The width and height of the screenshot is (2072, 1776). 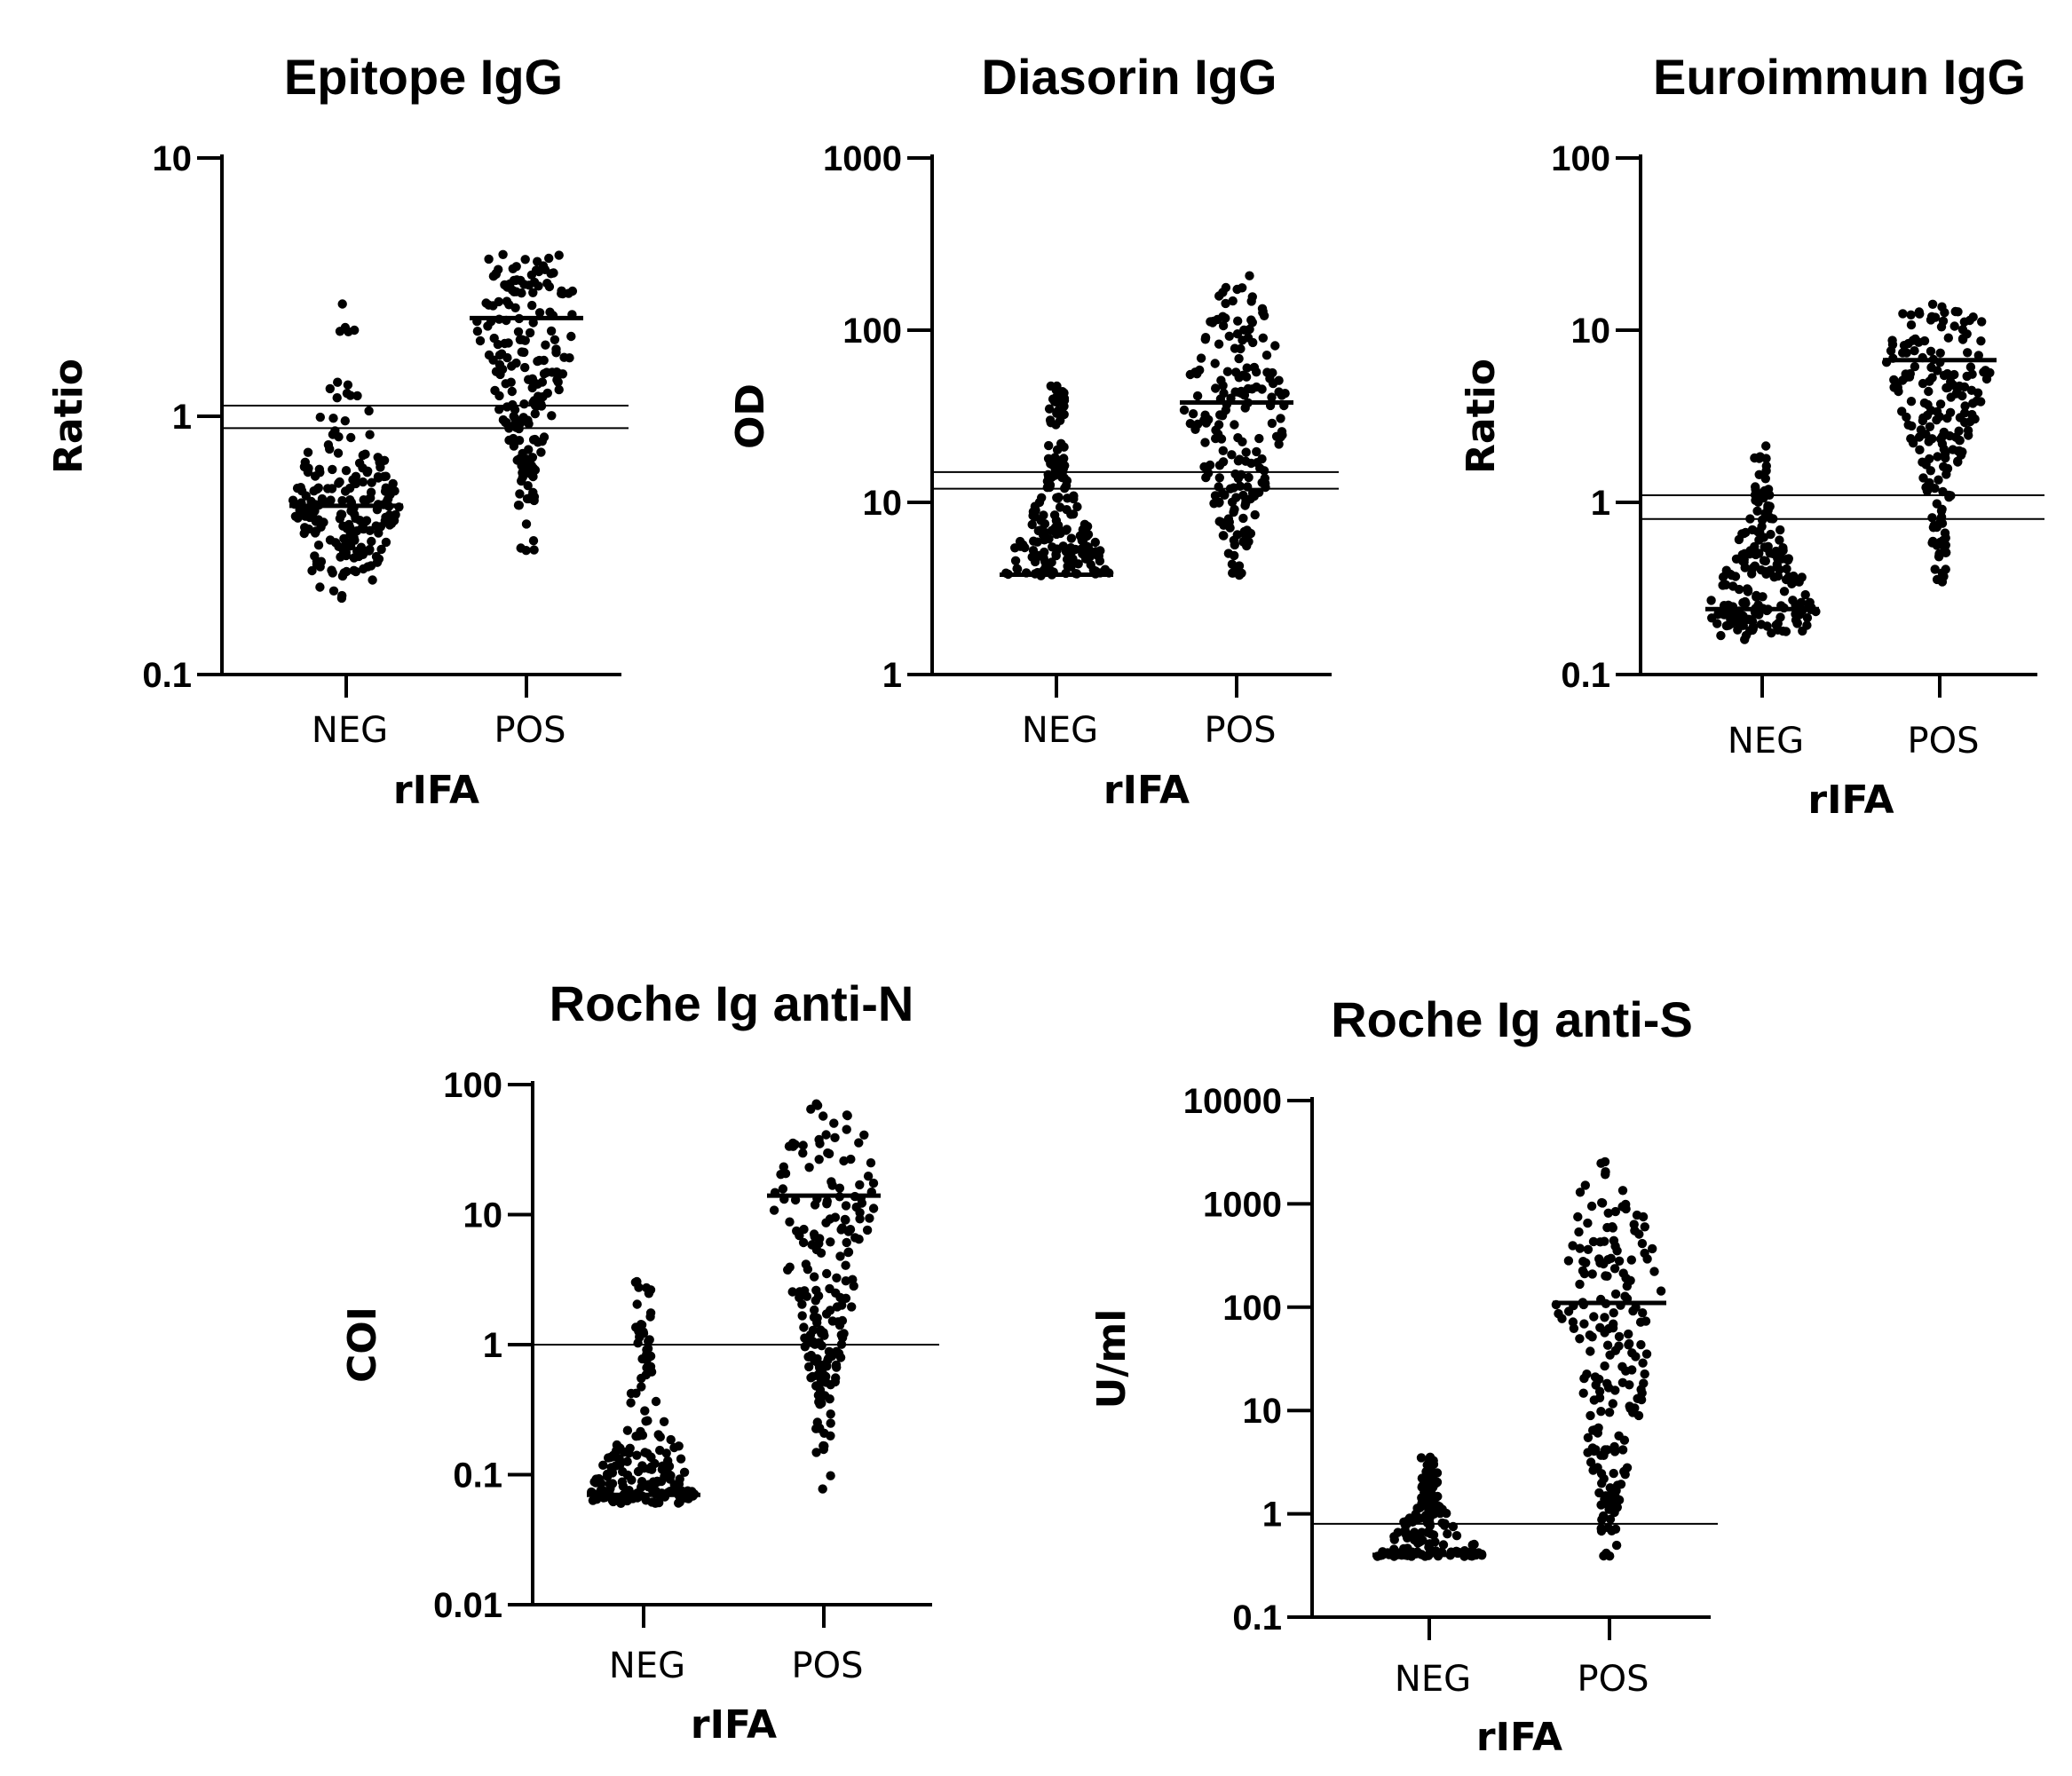 What do you see at coordinates (1060, 730) in the screenshot?
I see `x-category-label: NEG` at bounding box center [1060, 730].